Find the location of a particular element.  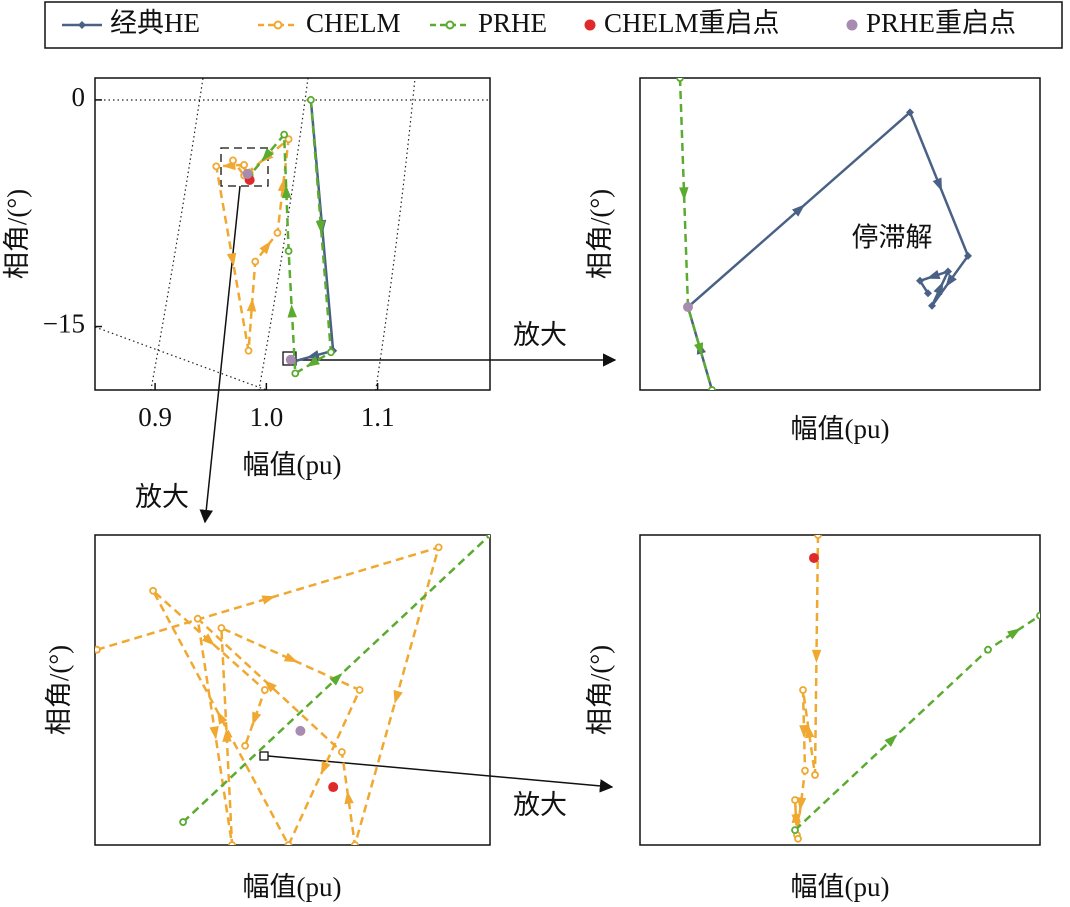

legend-label: CHELM重启点 is located at coordinates (692, 23).